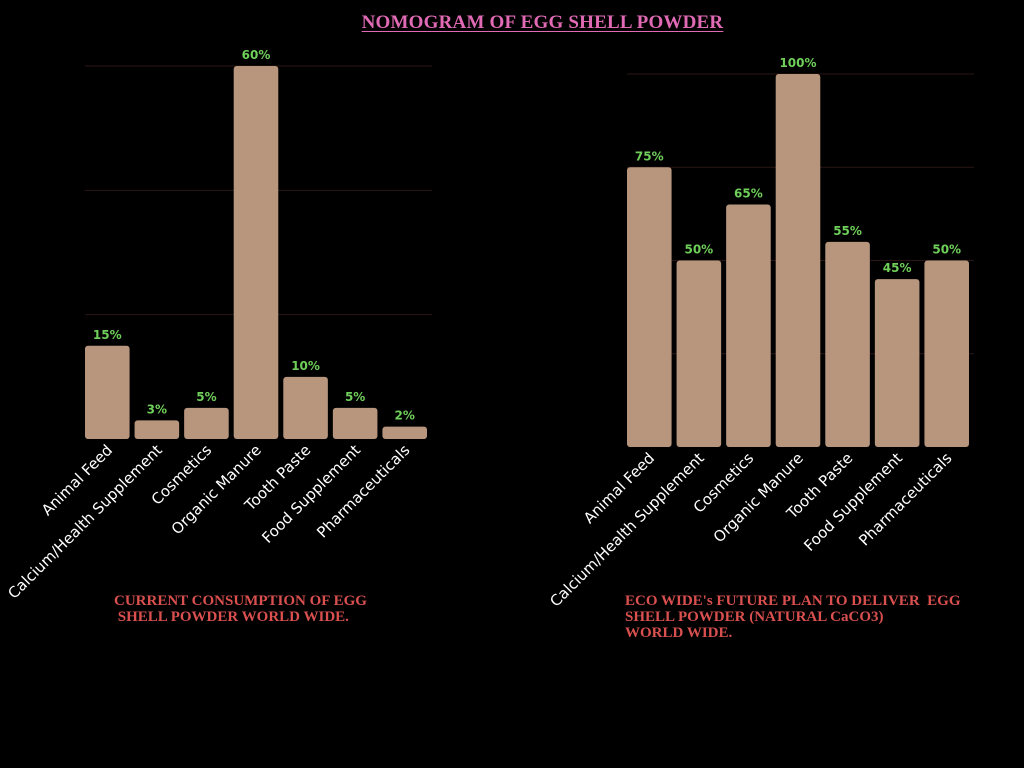 The height and width of the screenshot is (768, 1024). What do you see at coordinates (649, 156) in the screenshot?
I see `data-label: 75%` at bounding box center [649, 156].